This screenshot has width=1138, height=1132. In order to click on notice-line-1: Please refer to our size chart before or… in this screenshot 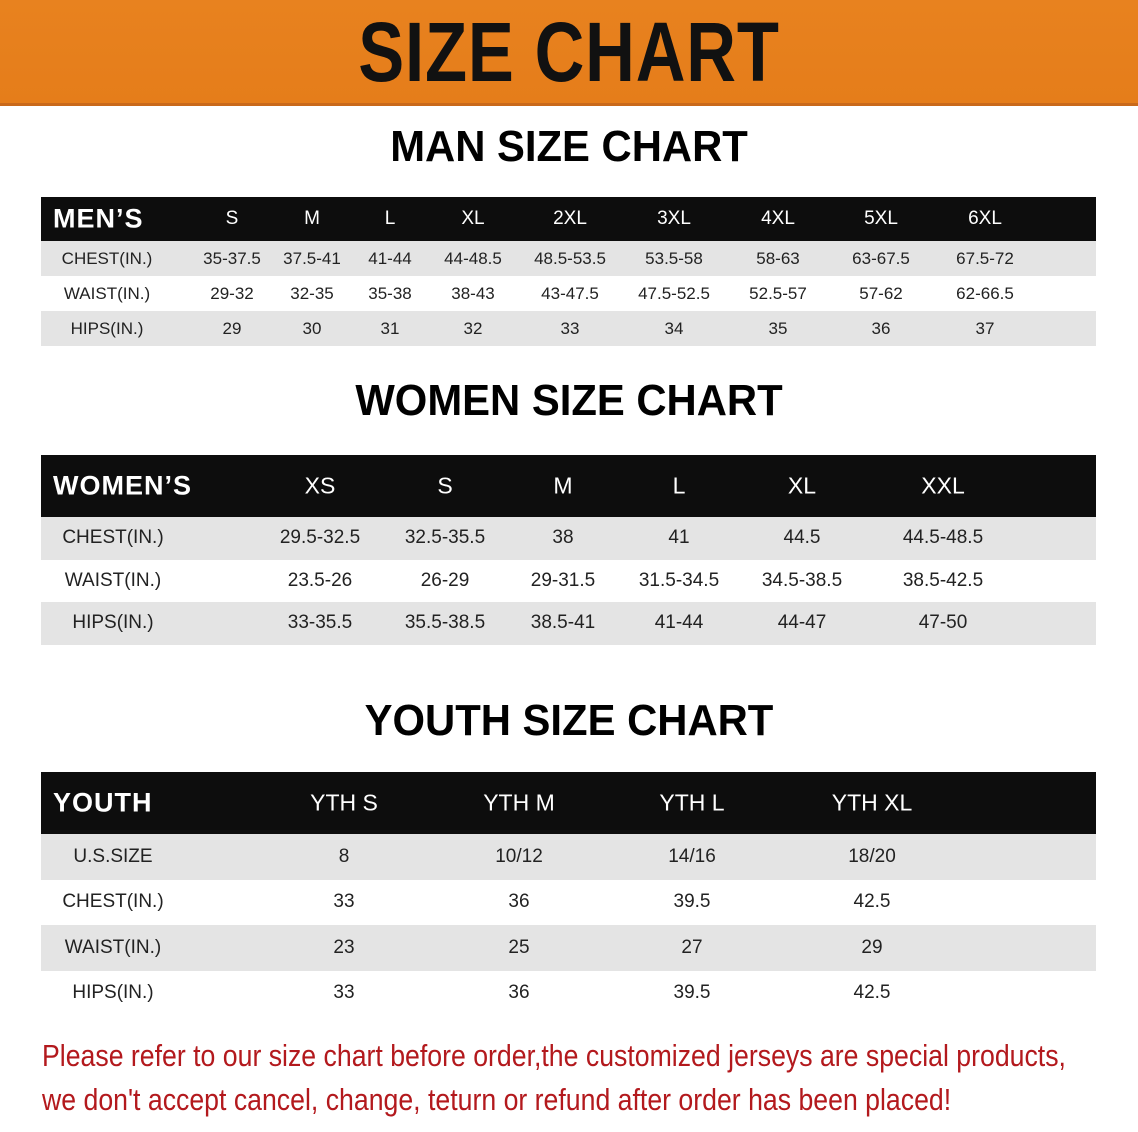, I will do `click(554, 1055)`.